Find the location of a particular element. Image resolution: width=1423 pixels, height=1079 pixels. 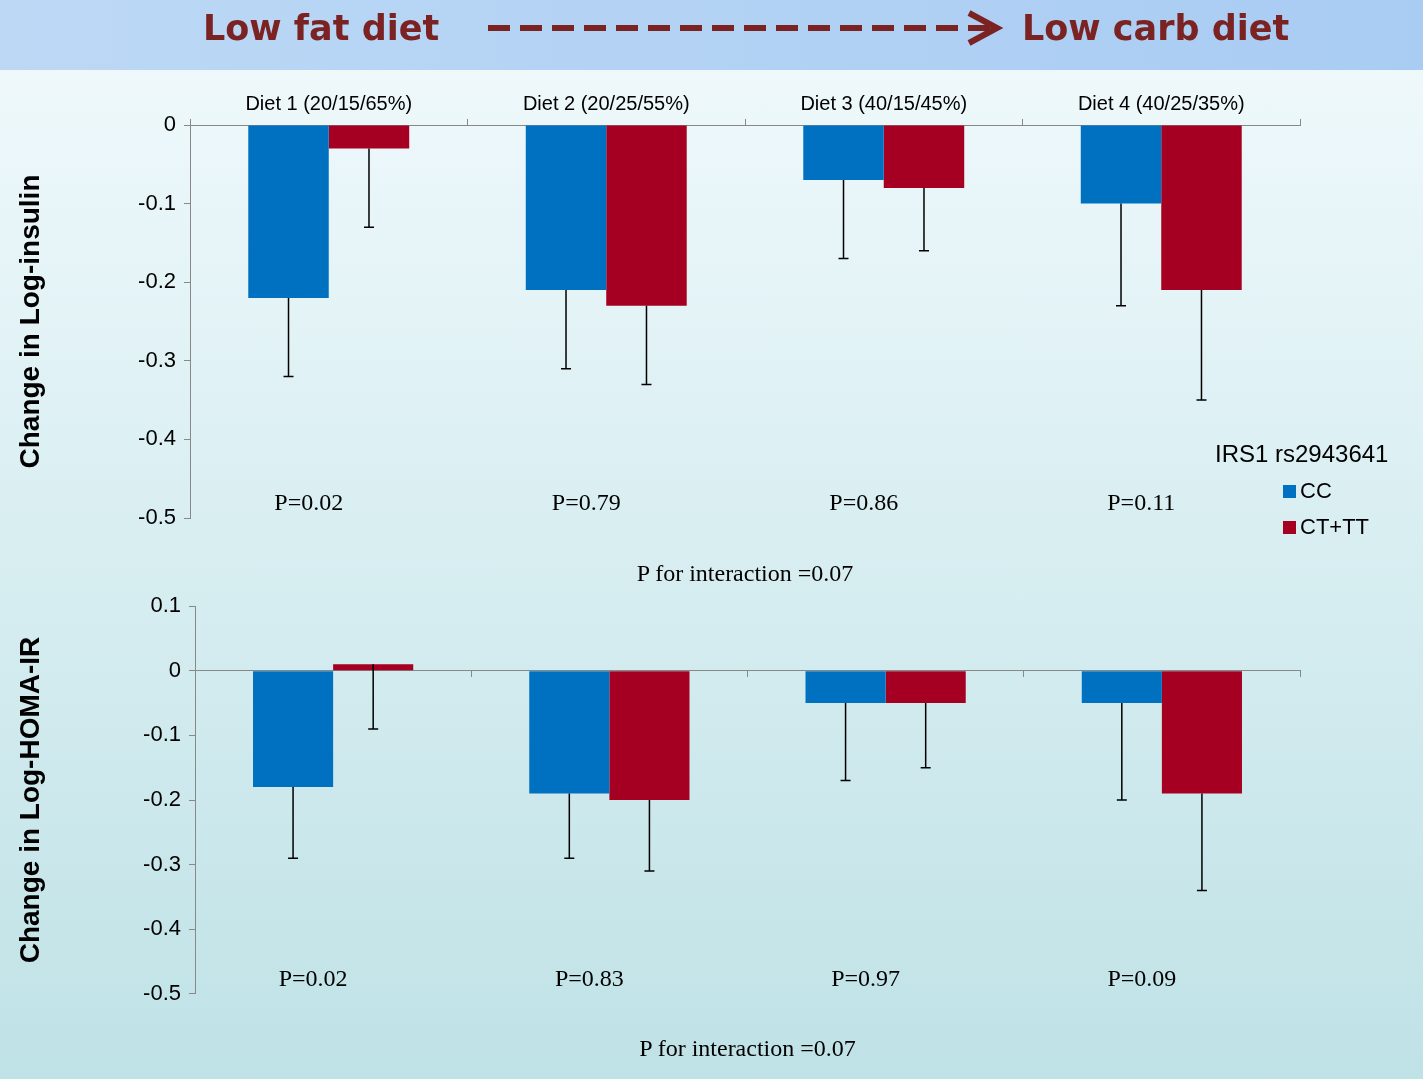

y-tick-label: 0.1 is located at coordinates (165, 605).